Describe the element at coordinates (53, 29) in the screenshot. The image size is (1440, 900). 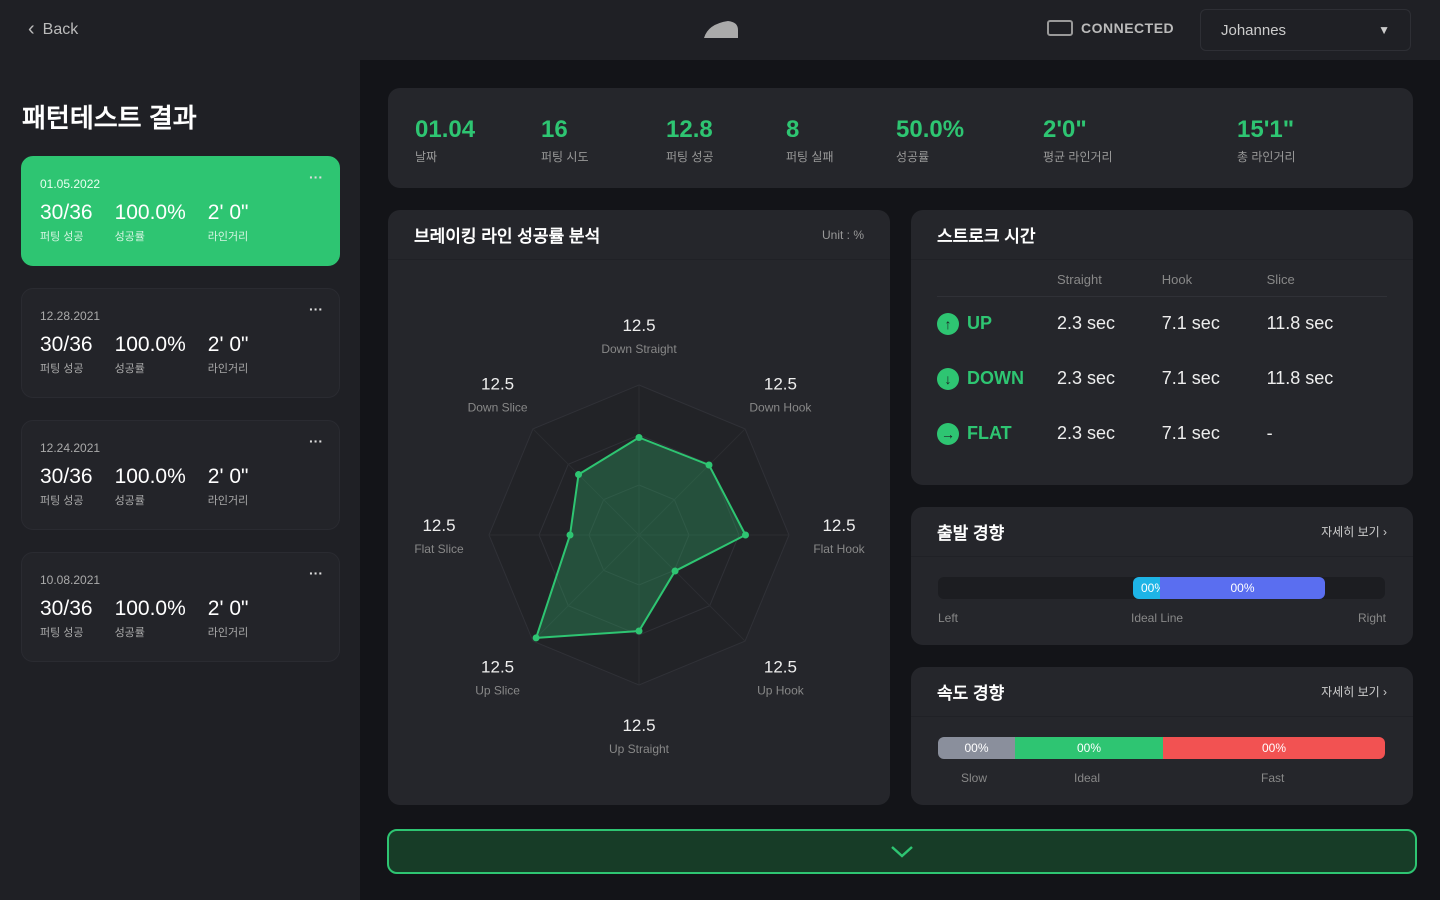
I see `back-button: ‹ Back` at that location.